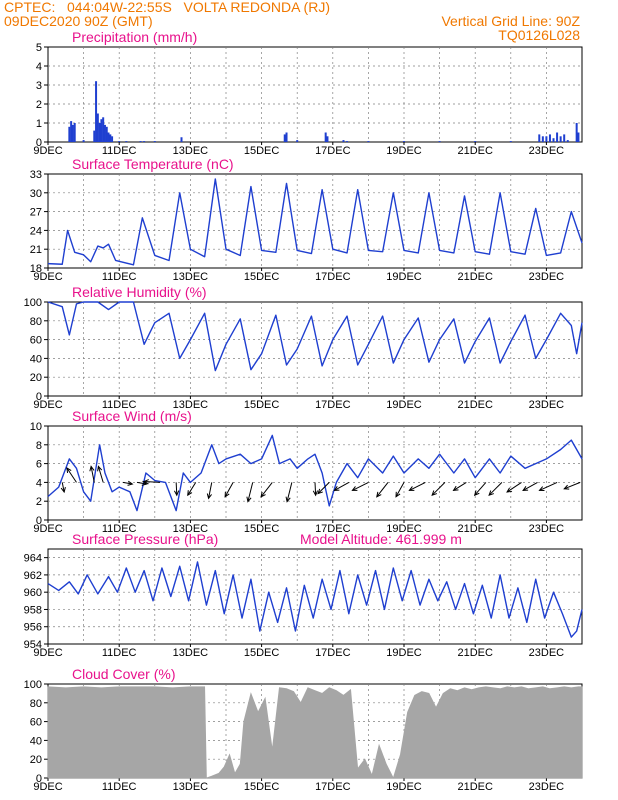 The image size is (618, 800). Describe the element at coordinates (547, 653) in the screenshot. I see `pressure-xtick-label: 23DEC` at that location.